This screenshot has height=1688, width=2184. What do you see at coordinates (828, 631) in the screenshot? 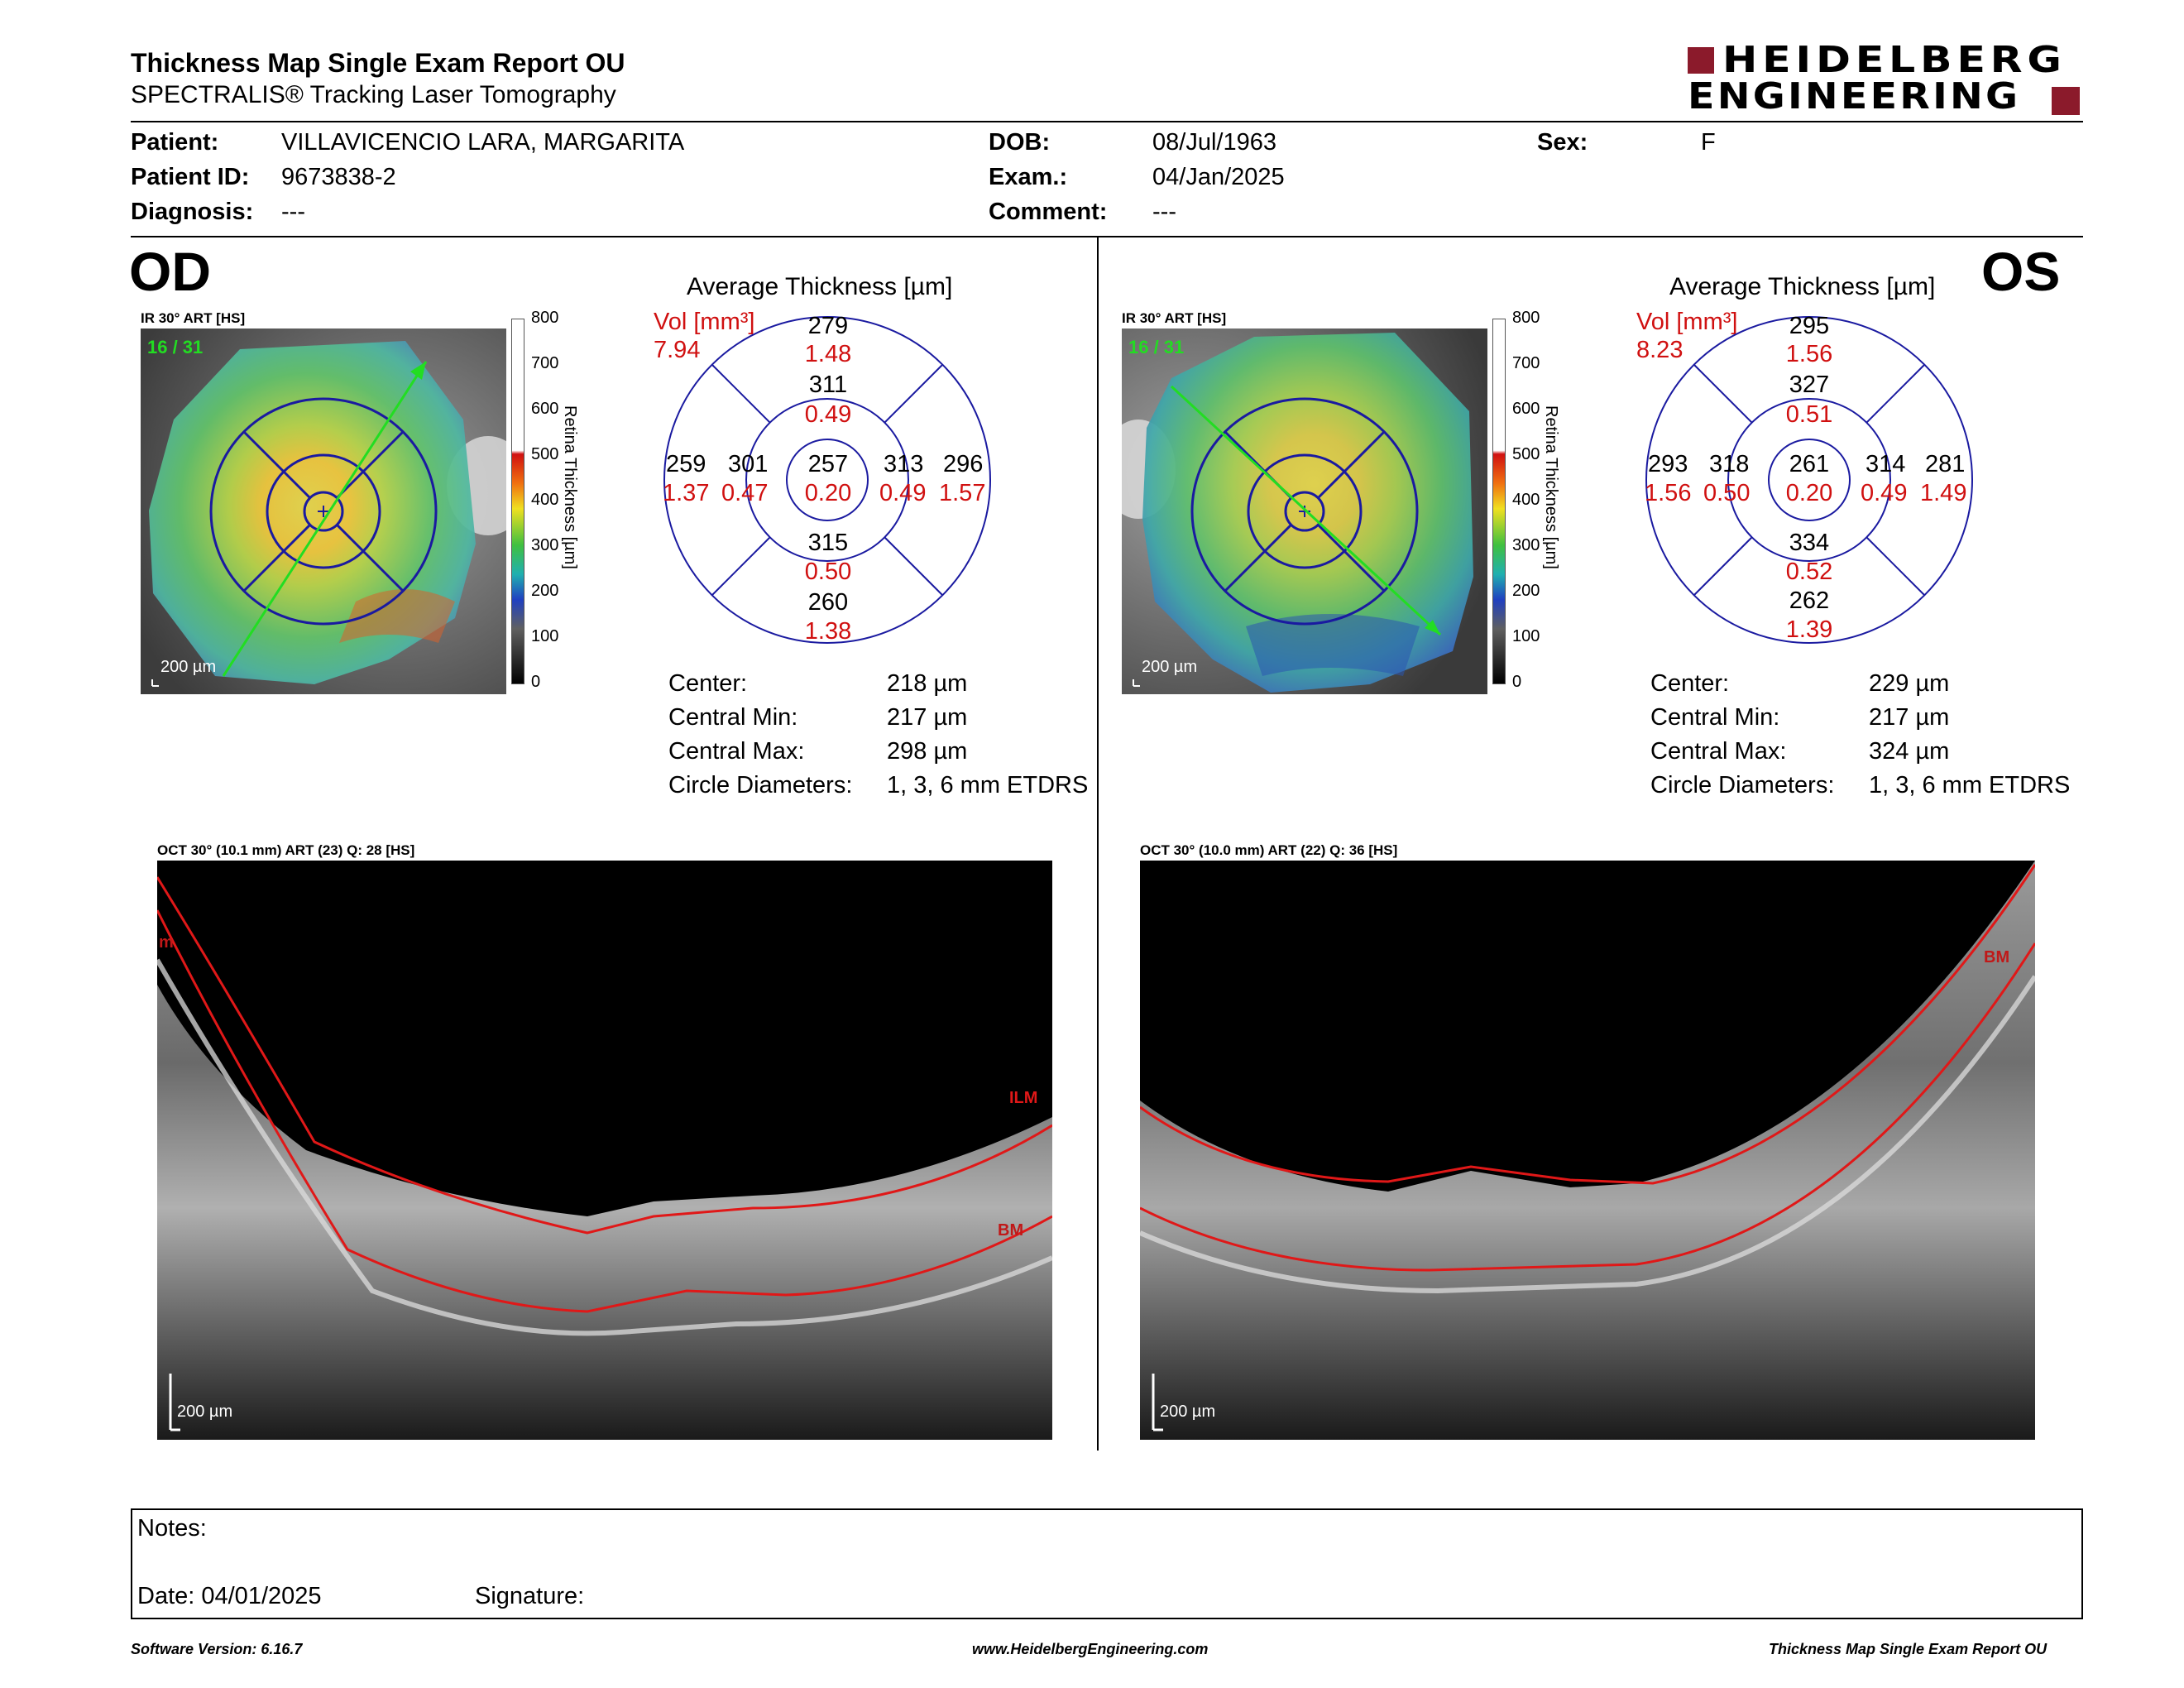
I see `od-outer-bottom-volume: 1.38` at bounding box center [828, 631].